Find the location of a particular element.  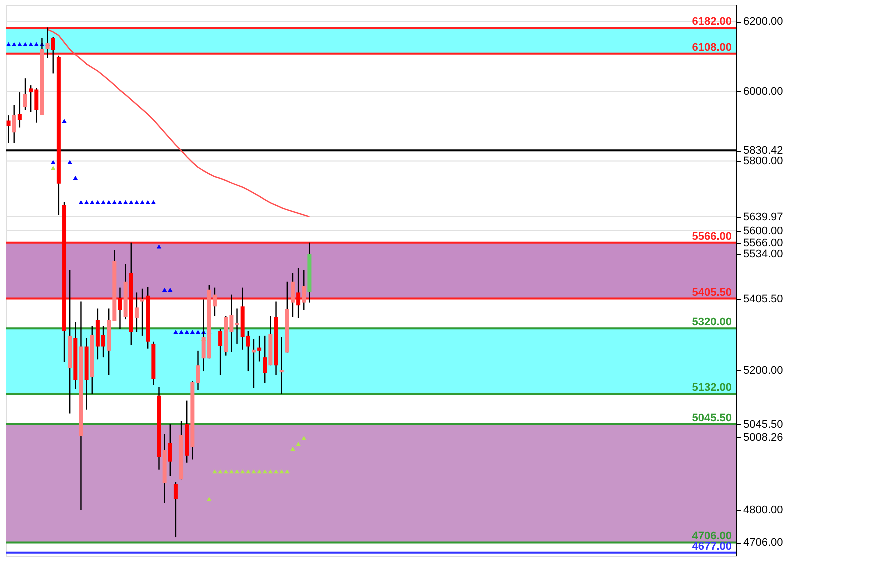

y-tick-label: 6200.00 is located at coordinates (764, 22).